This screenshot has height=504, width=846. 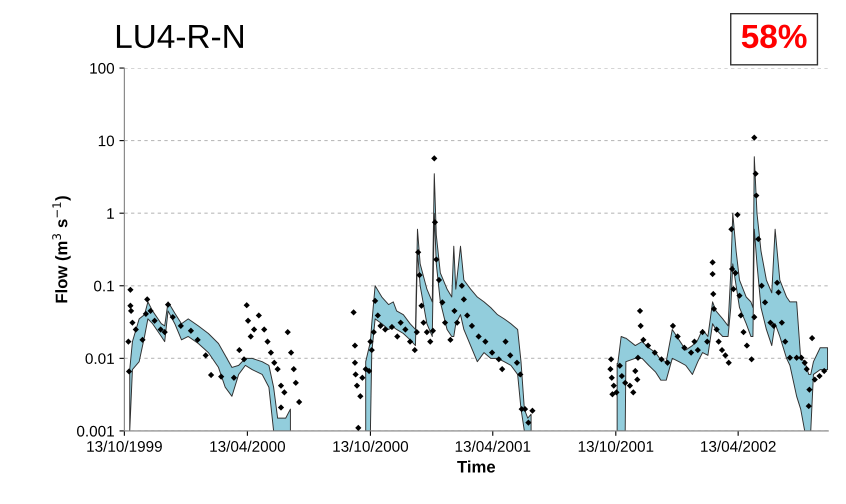 What do you see at coordinates (100, 358) in the screenshot?
I see `y-tick-label: 0.01` at bounding box center [100, 358].